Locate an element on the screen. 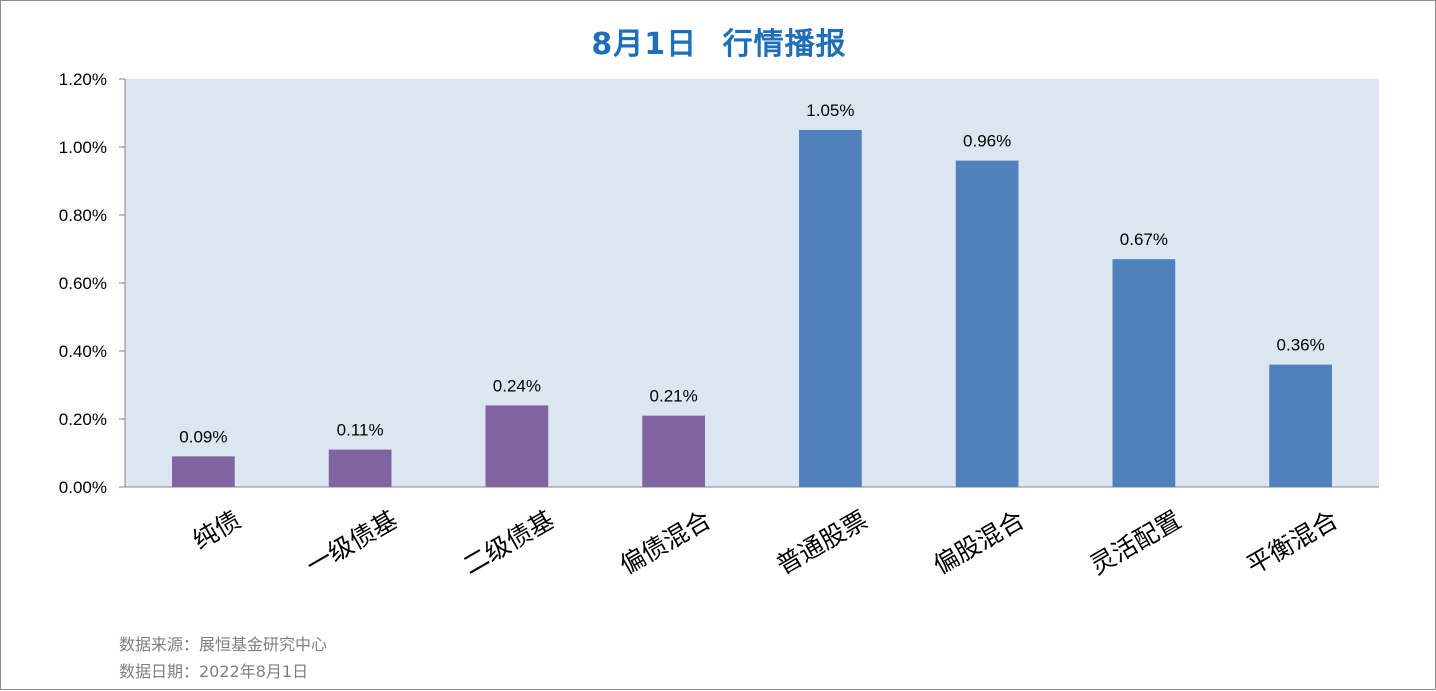 The height and width of the screenshot is (691, 1436). y-tick-label: 0.80% is located at coordinates (83, 215).